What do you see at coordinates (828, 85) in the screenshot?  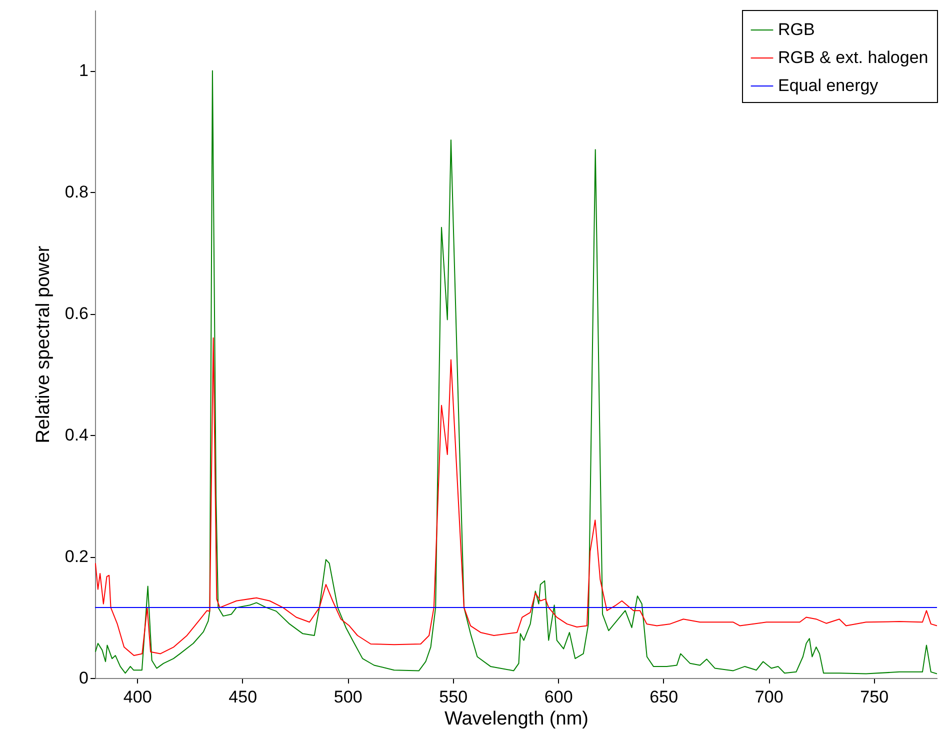 I see `legend-label: Equal energy` at bounding box center [828, 85].